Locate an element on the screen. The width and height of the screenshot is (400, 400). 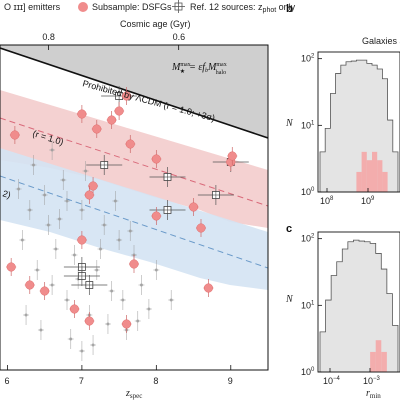
top-tick-label: 0.8 is located at coordinates (48, 37).